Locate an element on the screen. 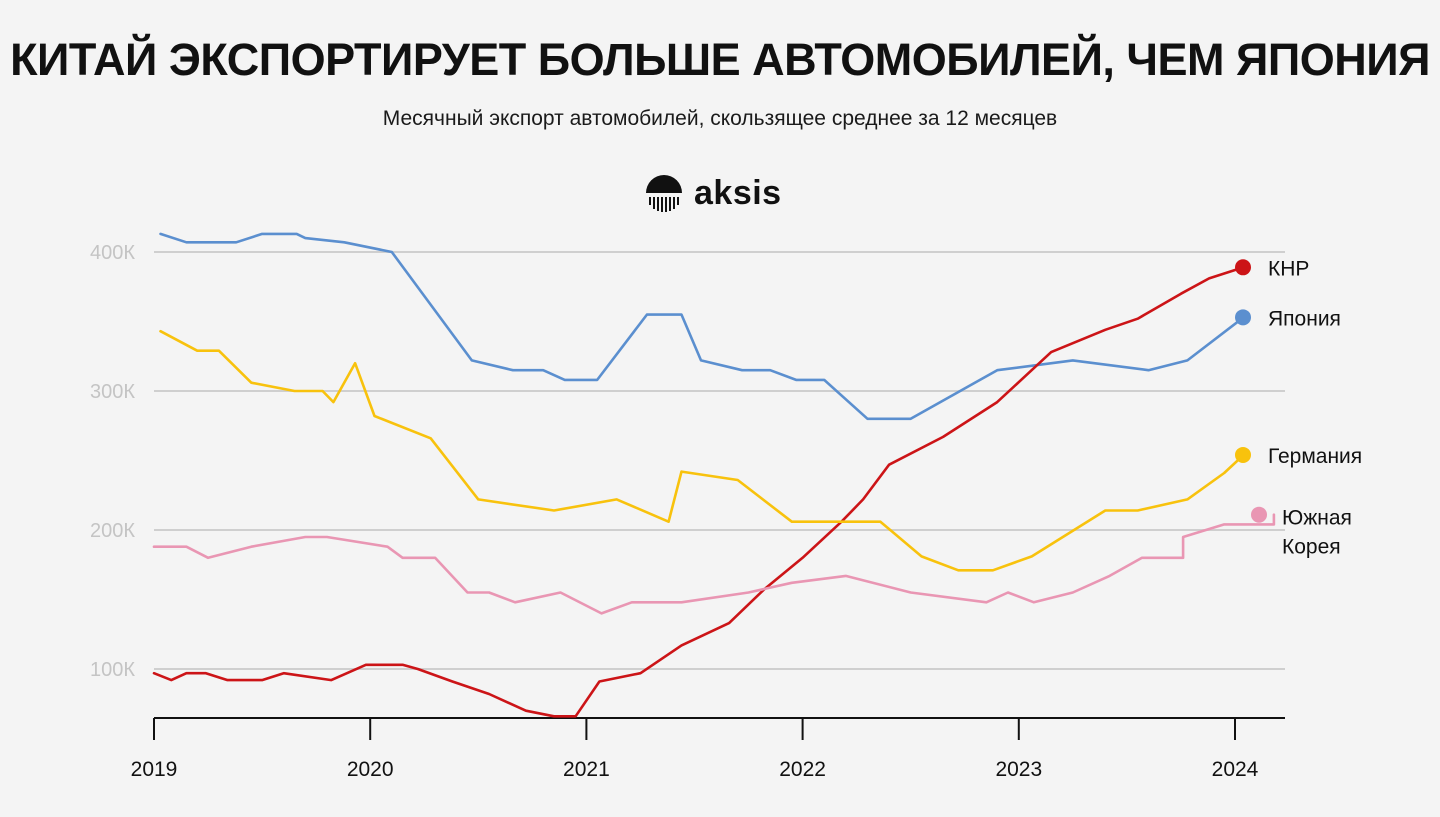  brand-logo: aksis is located at coordinates (713, 193).